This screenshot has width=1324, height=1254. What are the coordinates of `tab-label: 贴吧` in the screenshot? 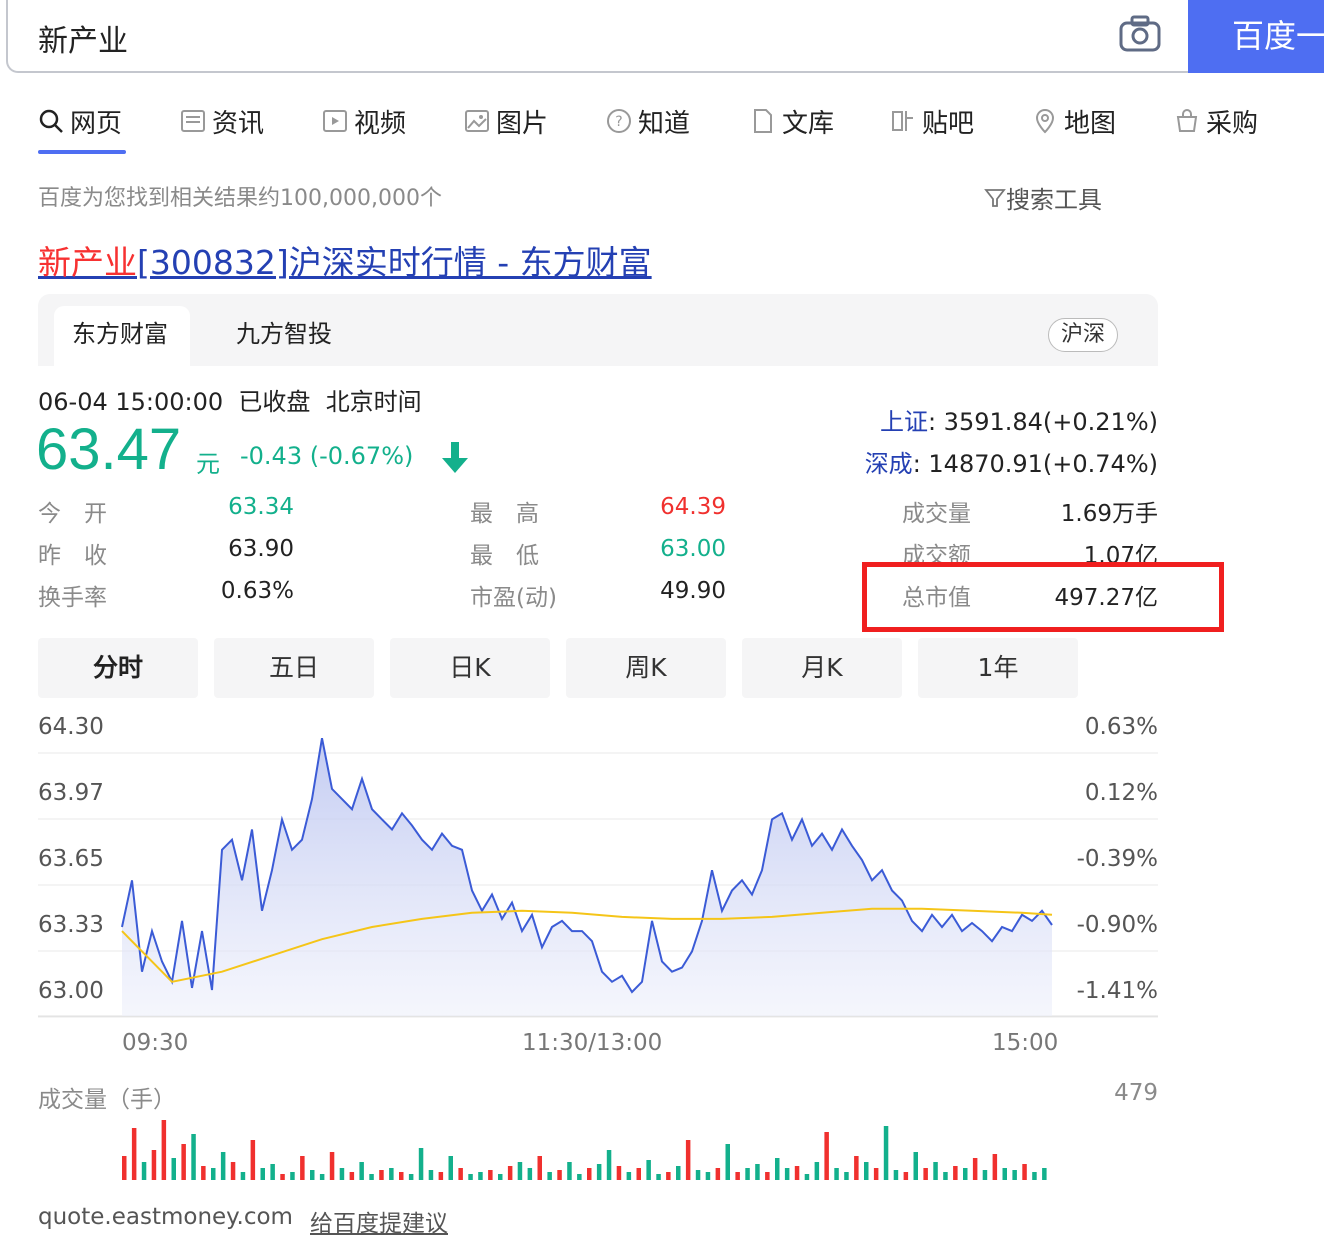 It's located at (948, 123).